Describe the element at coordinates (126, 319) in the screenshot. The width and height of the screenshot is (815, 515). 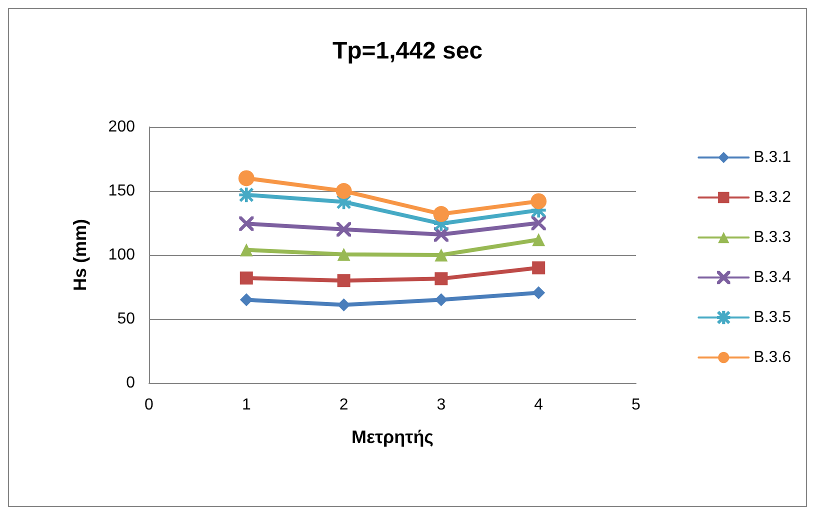
I see `y-tick-label: 50` at that location.